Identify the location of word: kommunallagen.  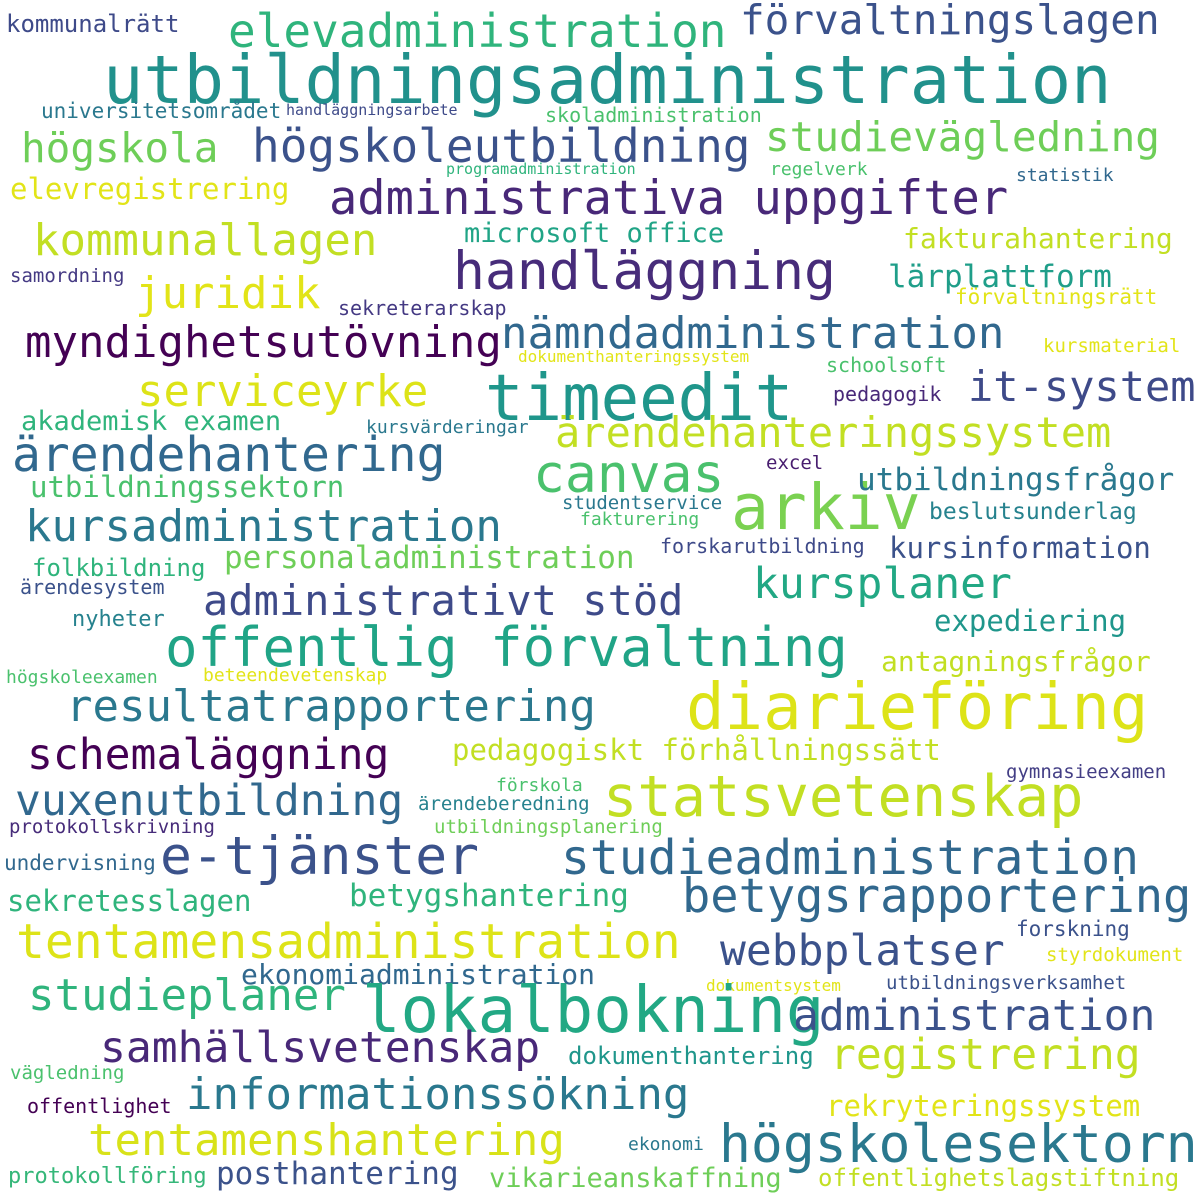
(205, 240).